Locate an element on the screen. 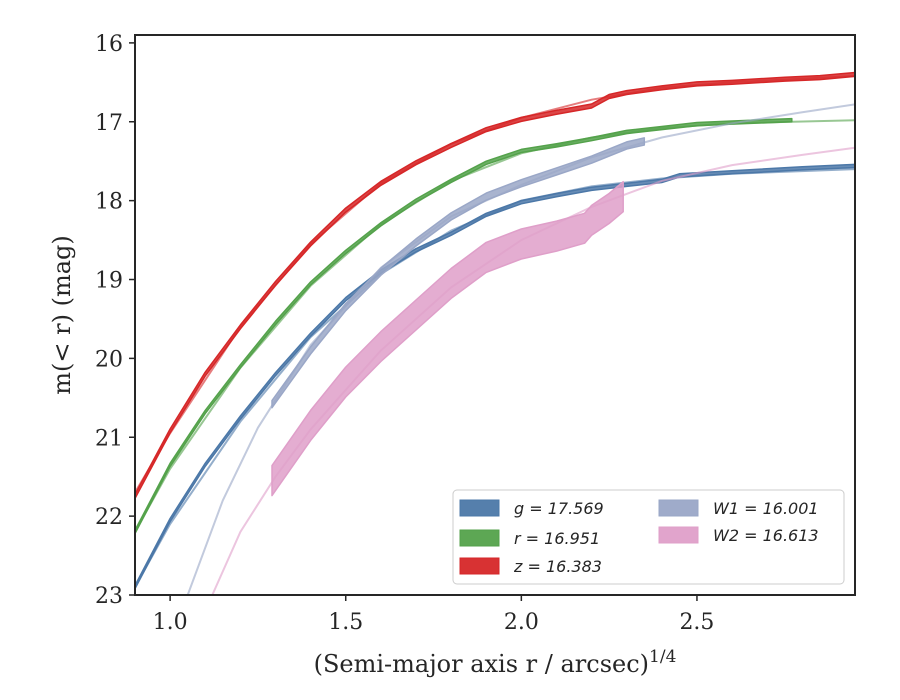 The image size is (900, 700). legend-box is located at coordinates (648, 537).